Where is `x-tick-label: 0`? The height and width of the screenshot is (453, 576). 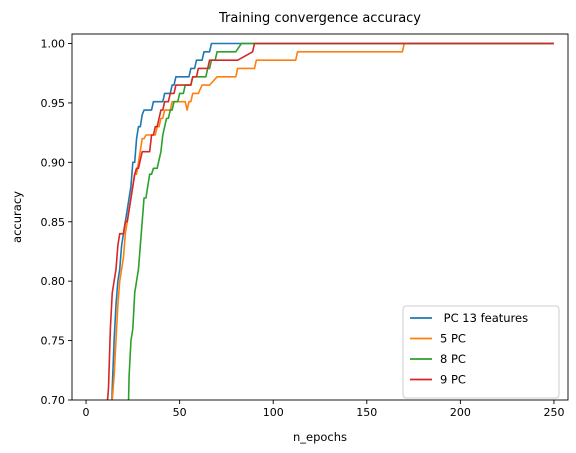
x-tick-label: 0 is located at coordinates (86, 412).